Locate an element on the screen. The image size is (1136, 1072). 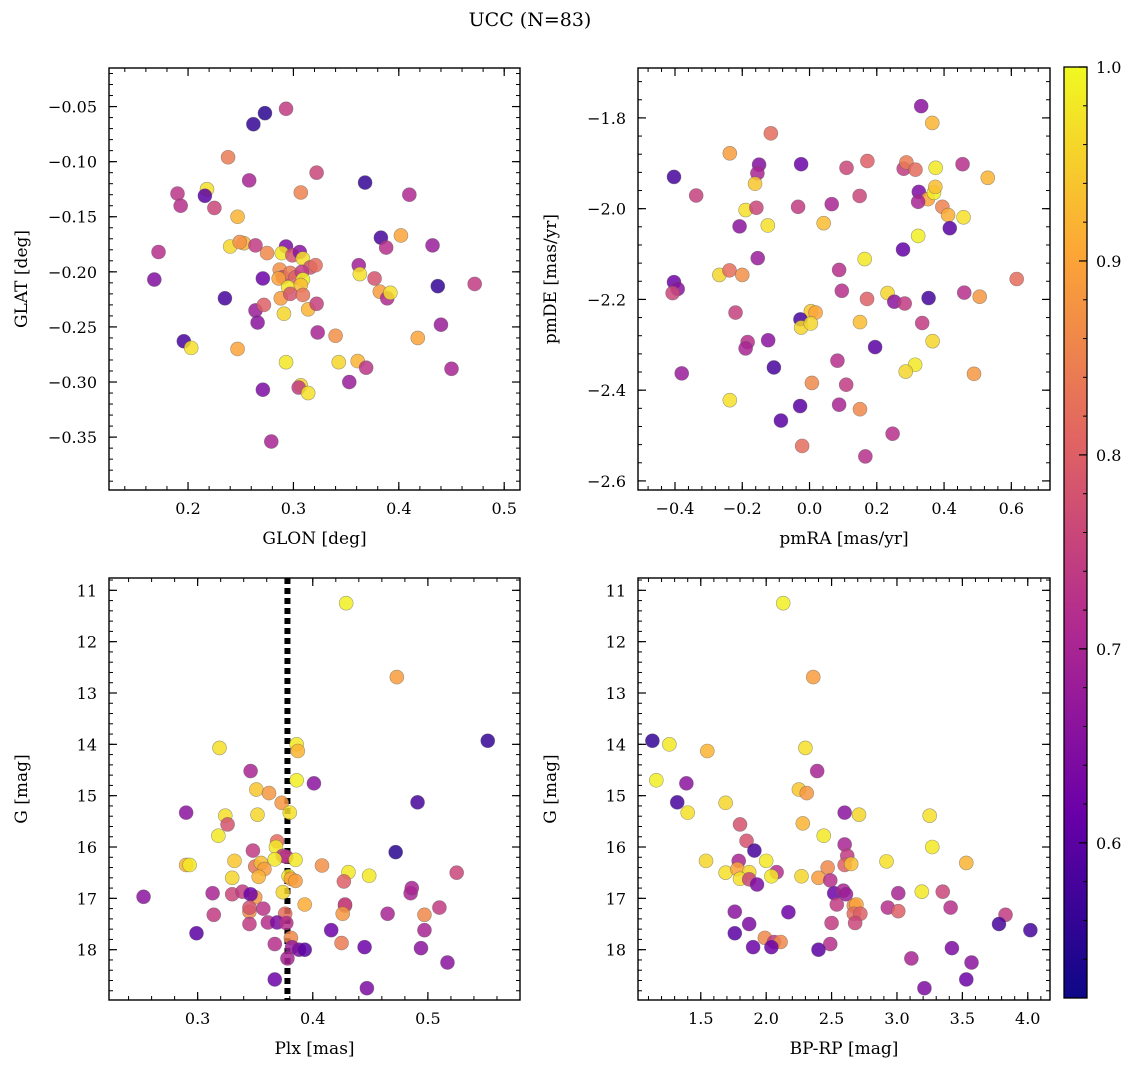
y-tick-label: −2.4 is located at coordinates (606, 390).